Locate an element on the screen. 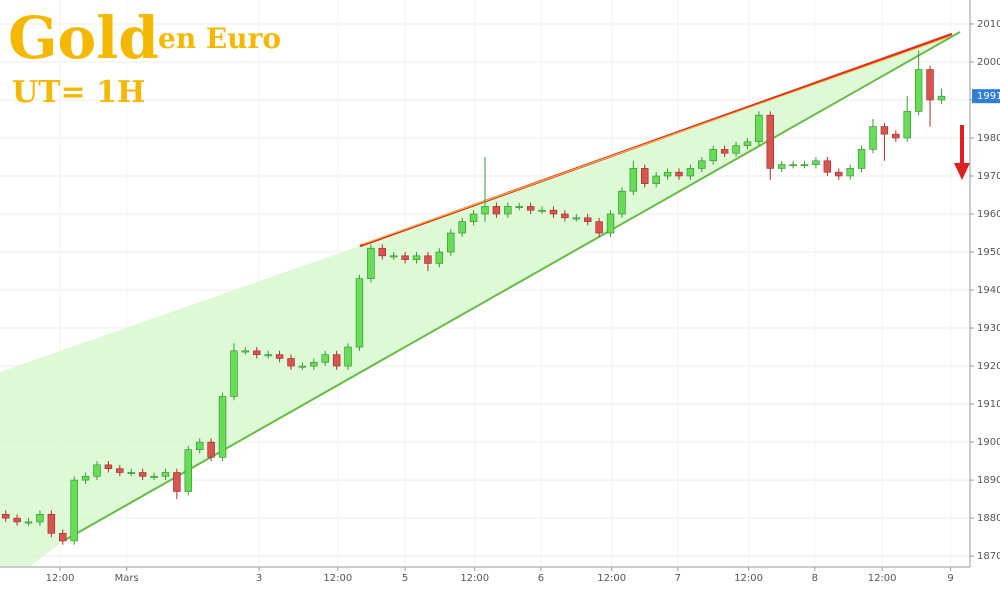  x-tick-label: 8 is located at coordinates (815, 578).